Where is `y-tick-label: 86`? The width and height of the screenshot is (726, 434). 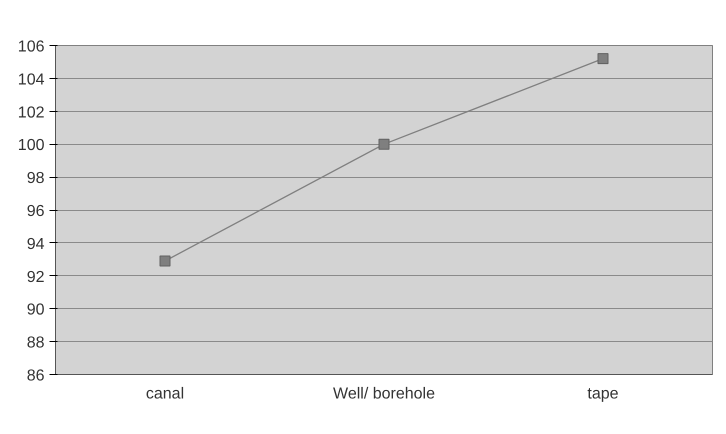
y-tick-label: 86 is located at coordinates (35, 376).